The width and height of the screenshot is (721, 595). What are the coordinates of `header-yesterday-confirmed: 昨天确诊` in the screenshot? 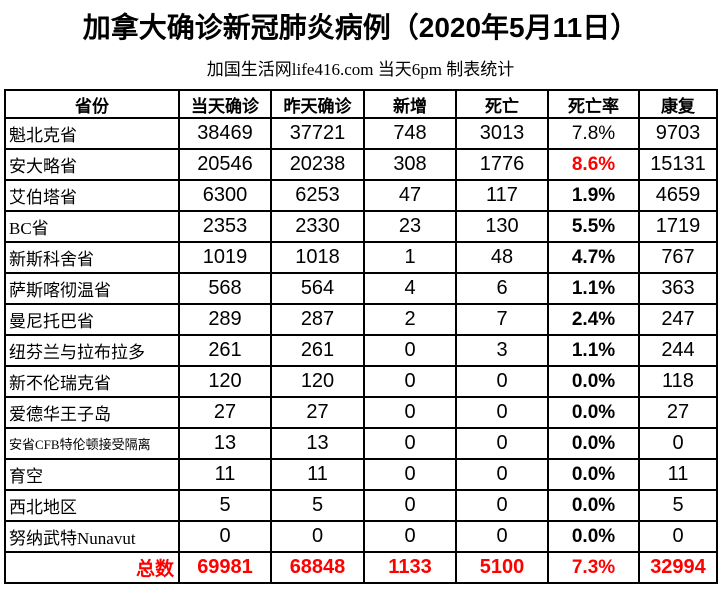 It's located at (317, 104).